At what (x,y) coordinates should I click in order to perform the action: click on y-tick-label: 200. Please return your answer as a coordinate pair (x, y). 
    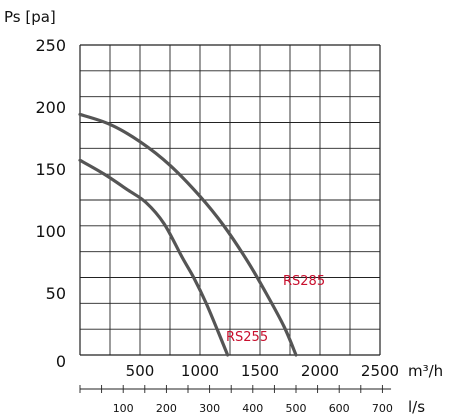
    Looking at the image, I should click on (50, 107).